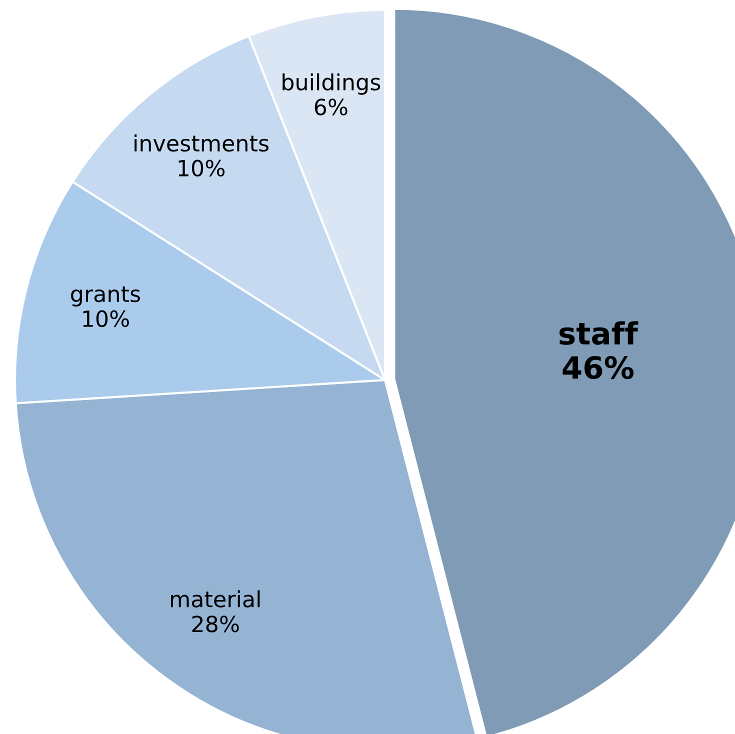 Image resolution: width=735 pixels, height=734 pixels. Describe the element at coordinates (331, 84) in the screenshot. I see `slice-label: buildings` at that location.